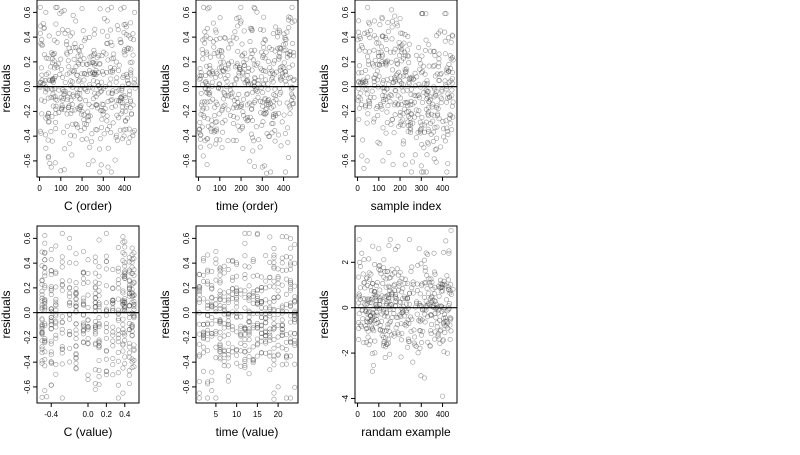  Describe the element at coordinates (348, 331) in the screenshot. I see `y-axis: -4-202` at that location.